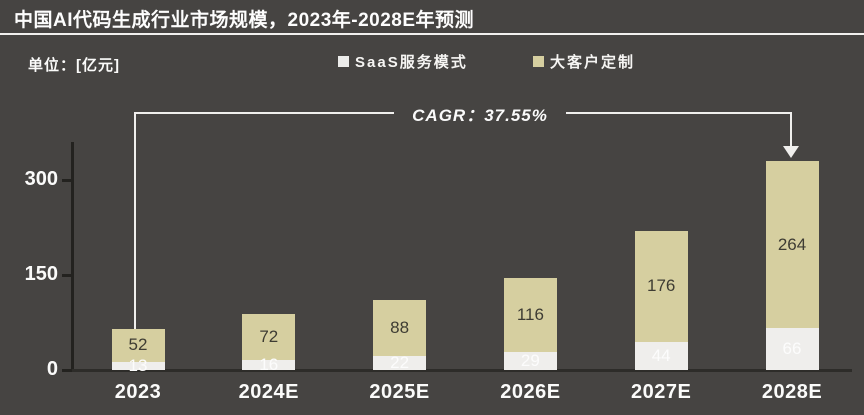 Image resolution: width=864 pixels, height=415 pixels. I want to click on segment-custom-2027E: 176, so click(661, 286).